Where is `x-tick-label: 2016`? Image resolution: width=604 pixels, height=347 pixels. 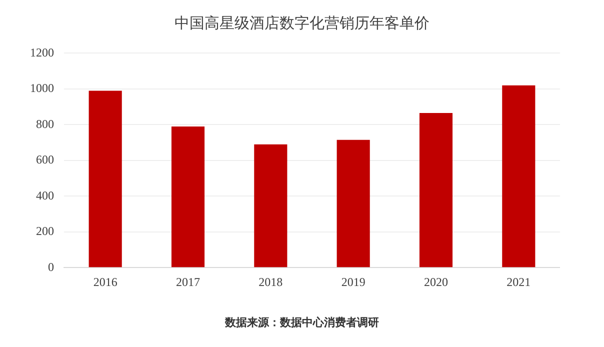
x-tick-label: 2016 is located at coordinates (105, 281).